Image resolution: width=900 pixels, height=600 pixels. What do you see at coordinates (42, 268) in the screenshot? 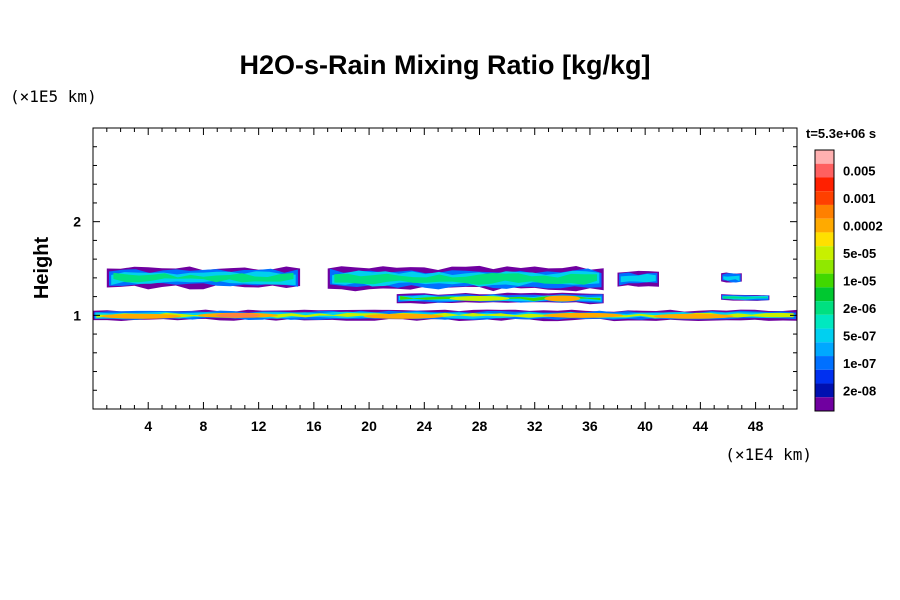
I see `y-axis-label: Height` at bounding box center [42, 268].